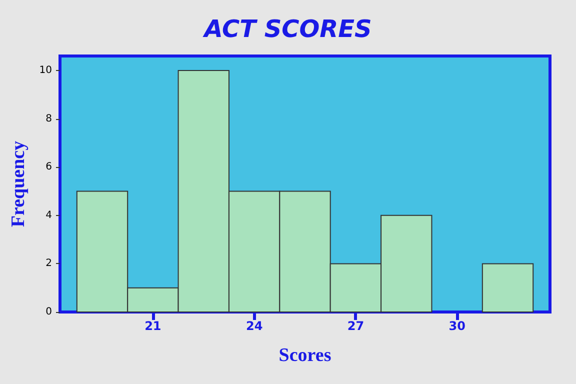 This screenshot has height=384, width=576. What do you see at coordinates (287, 29) in the screenshot?
I see `chart-title: ACT SCORES` at bounding box center [287, 29].